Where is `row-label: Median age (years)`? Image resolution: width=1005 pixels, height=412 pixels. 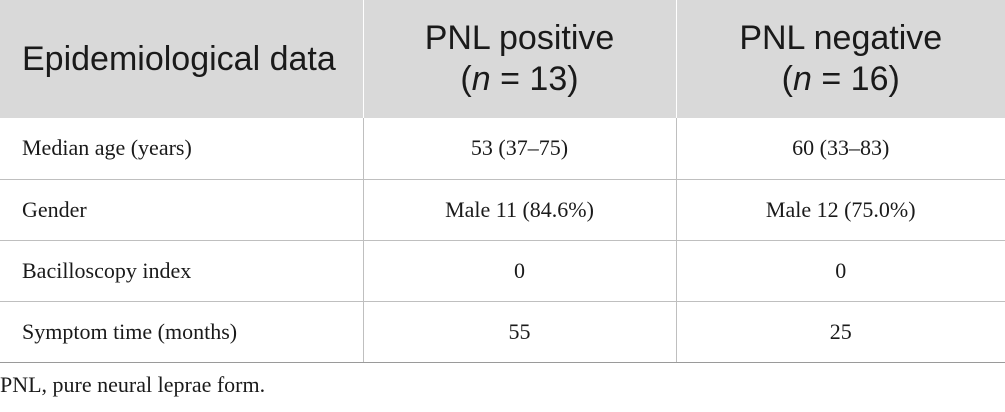 row-label: Median age (years) is located at coordinates (181, 149).